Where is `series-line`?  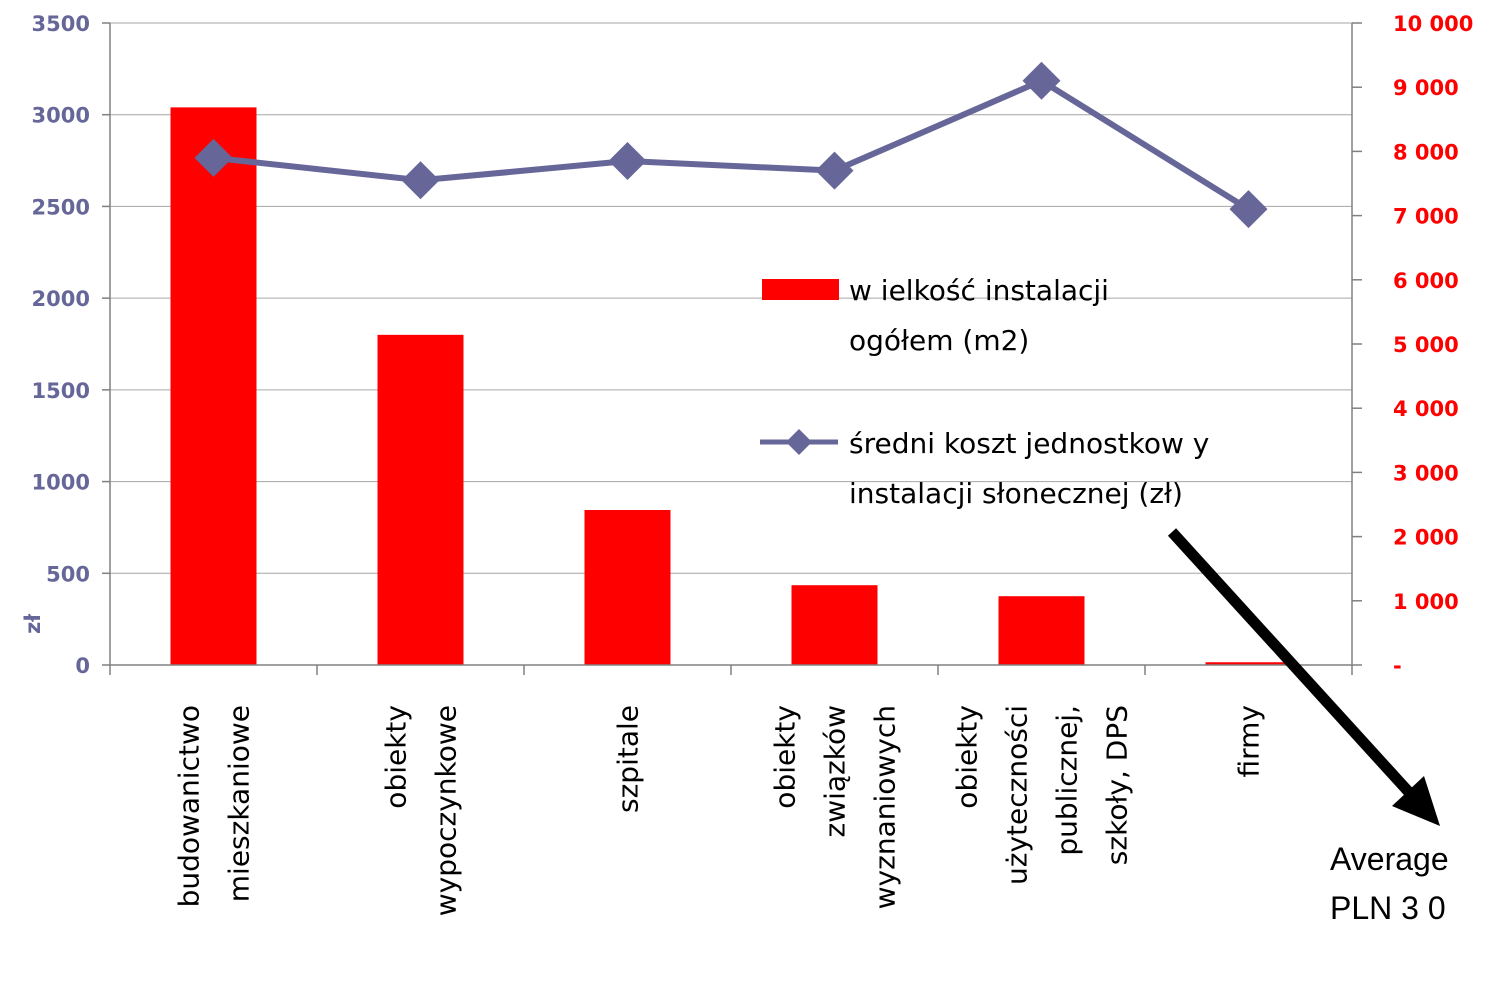 series-line is located at coordinates (732, 144).